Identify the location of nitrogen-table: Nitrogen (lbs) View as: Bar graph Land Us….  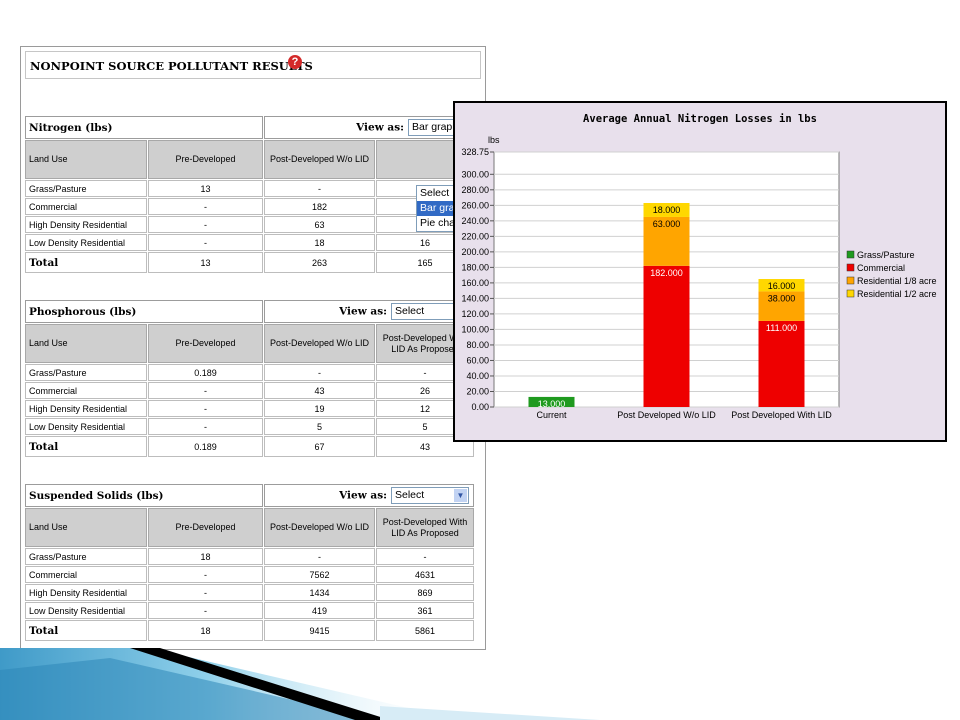
(249, 194).